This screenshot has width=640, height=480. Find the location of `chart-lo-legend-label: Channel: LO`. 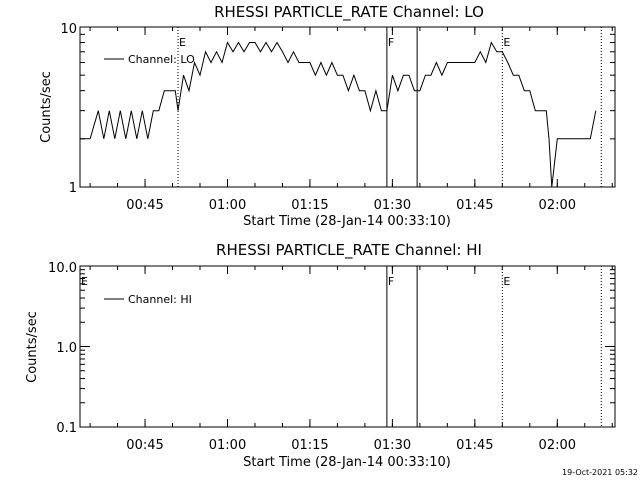

chart-lo-legend-label: Channel: LO is located at coordinates (161, 59).